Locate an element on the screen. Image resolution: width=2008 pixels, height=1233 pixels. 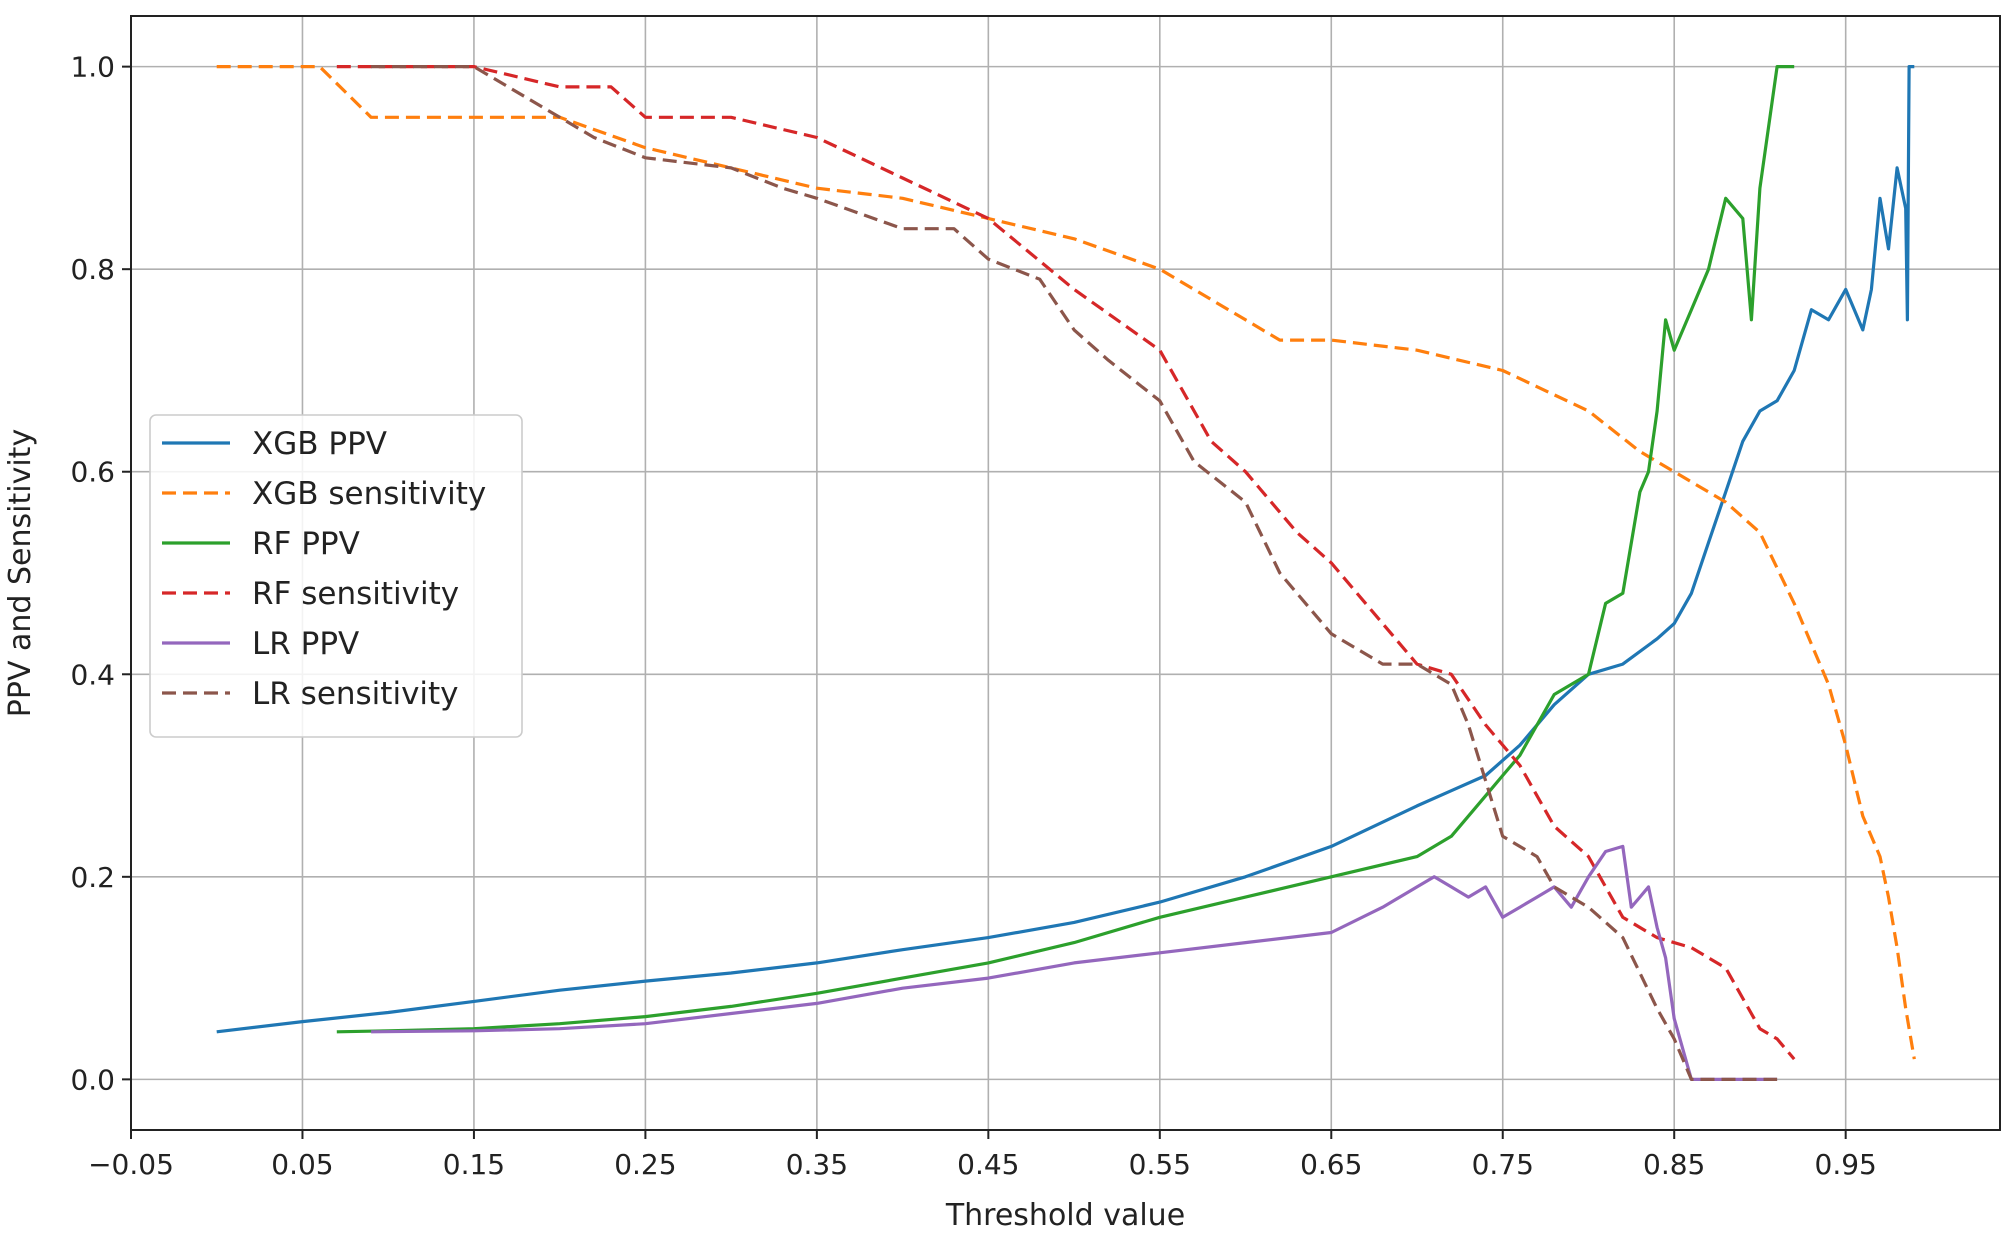
y-tick-label: 0.0 is located at coordinates (92, 1079).